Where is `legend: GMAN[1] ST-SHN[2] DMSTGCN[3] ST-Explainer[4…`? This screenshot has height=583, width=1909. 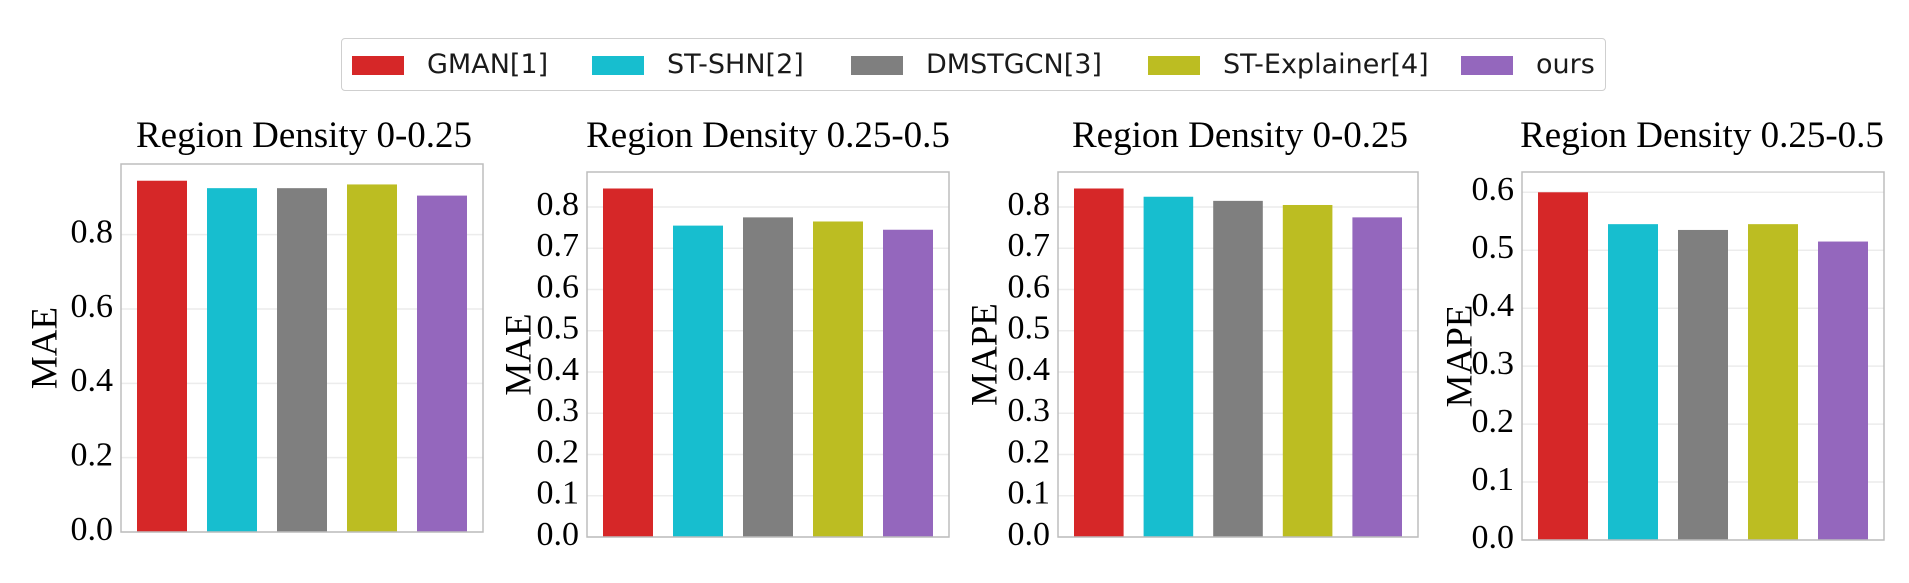 legend: GMAN[1] ST-SHN[2] DMSTGCN[3] ST-Explainer[4… is located at coordinates (973, 64).